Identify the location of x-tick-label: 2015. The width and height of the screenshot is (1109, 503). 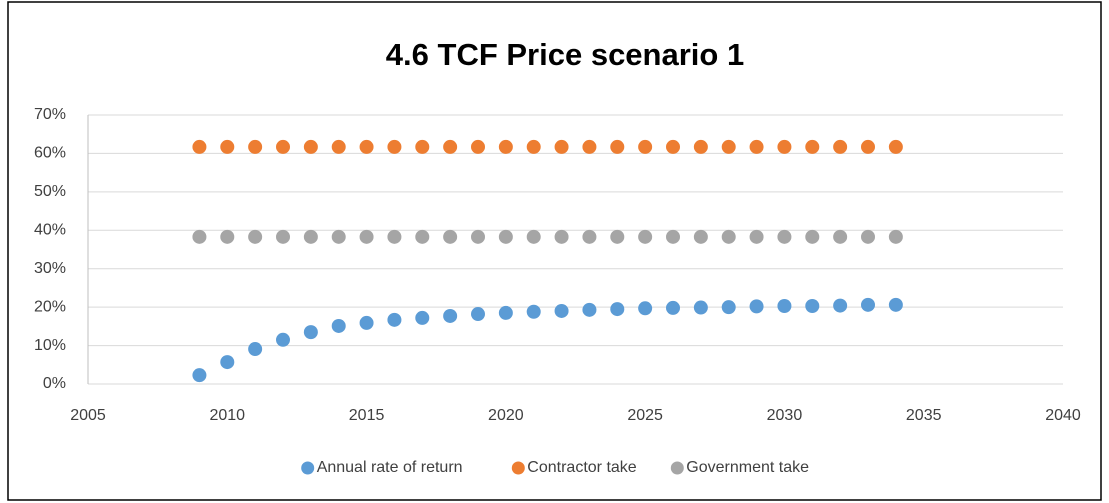
(367, 415).